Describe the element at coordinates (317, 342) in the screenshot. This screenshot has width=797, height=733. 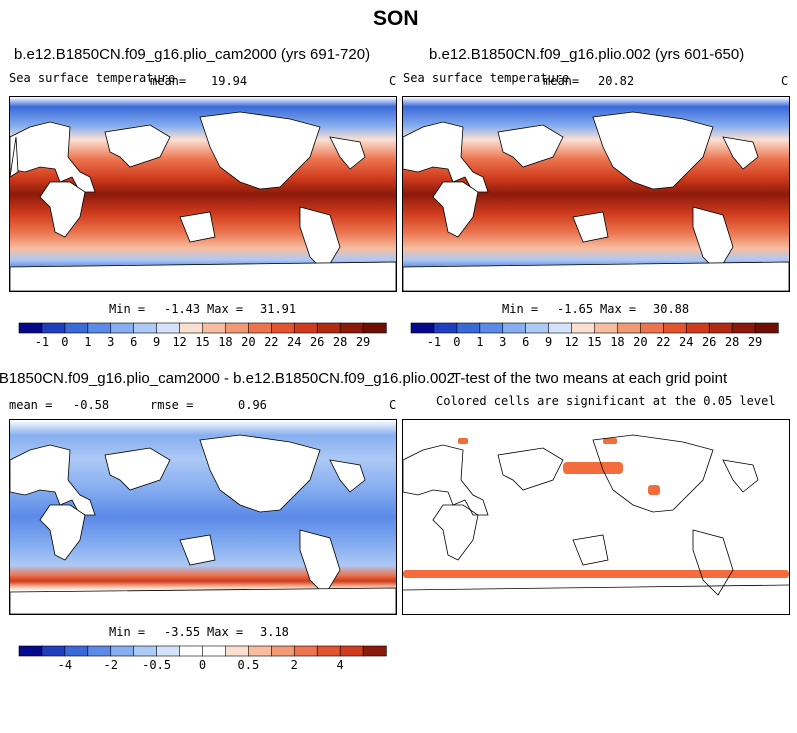
I see `panel-1-colorbar-tick-label: 26` at that location.